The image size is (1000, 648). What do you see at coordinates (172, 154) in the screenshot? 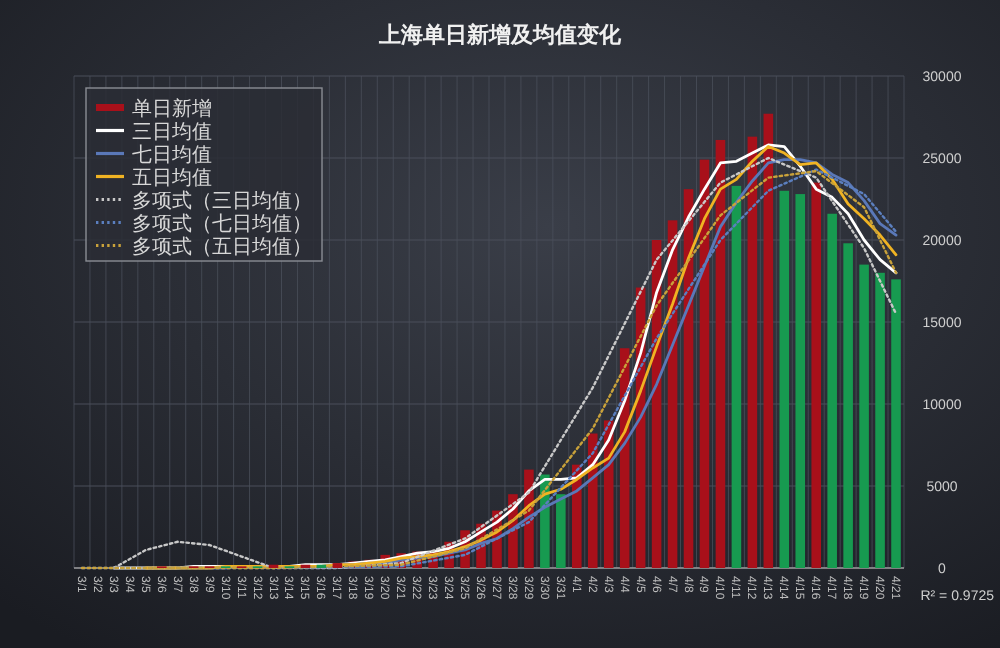
I see `legend-label: 七日均值` at bounding box center [172, 154].